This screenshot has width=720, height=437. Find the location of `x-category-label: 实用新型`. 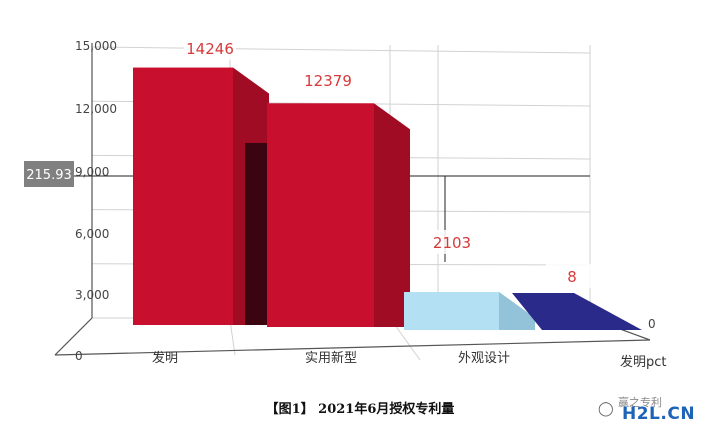

x-category-label: 实用新型 is located at coordinates (331, 358).